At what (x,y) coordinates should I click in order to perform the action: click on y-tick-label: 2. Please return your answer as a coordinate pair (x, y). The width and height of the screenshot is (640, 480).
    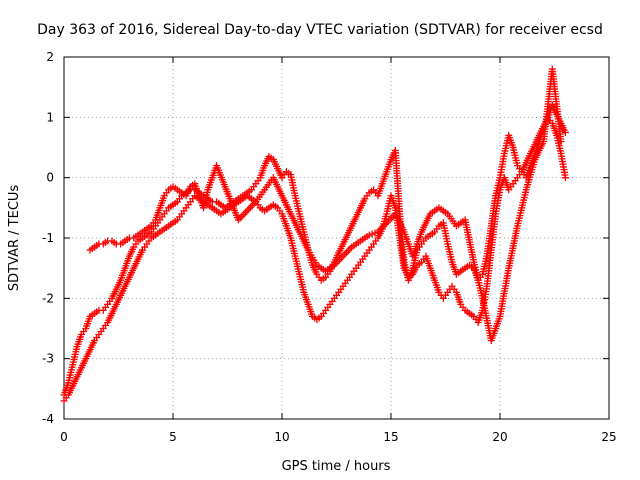
    Looking at the image, I should click on (50, 57).